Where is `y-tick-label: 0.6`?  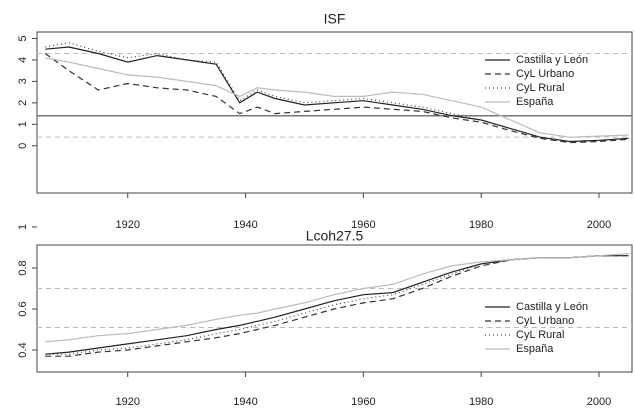
y-tick-label: 0.6 is located at coordinates (23, 308).